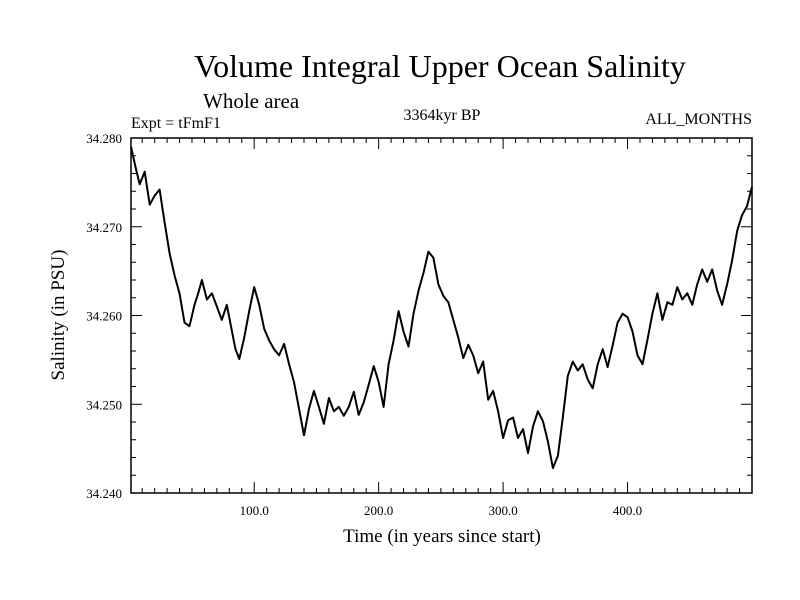  What do you see at coordinates (442, 115) in the screenshot?
I see `period-label: 3364kyr BP` at bounding box center [442, 115].